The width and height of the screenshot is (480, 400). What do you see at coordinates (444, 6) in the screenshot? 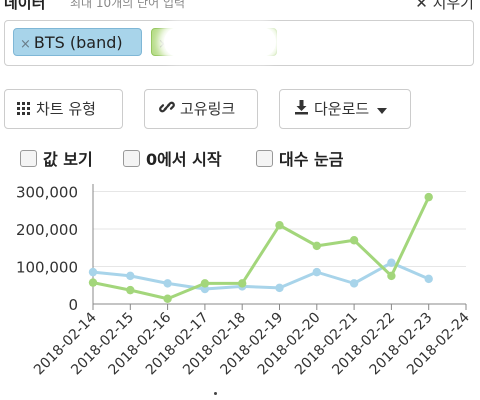
I see `clear-button: ✕ 지우기` at bounding box center [444, 6].